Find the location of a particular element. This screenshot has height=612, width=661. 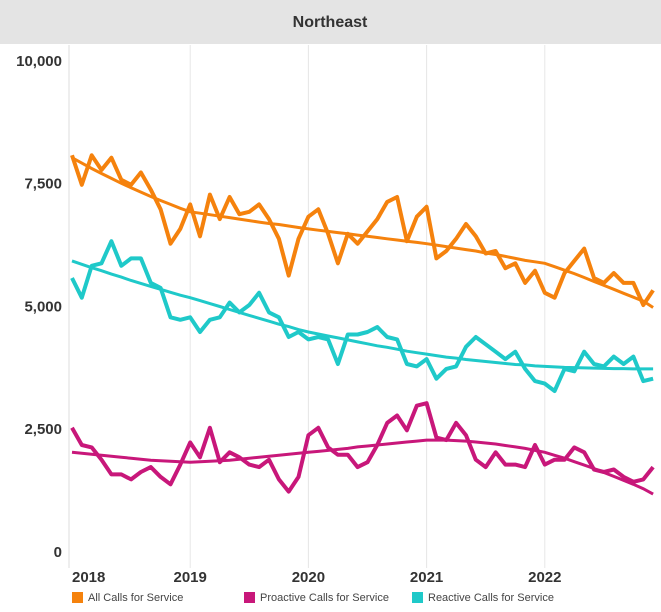

series-line is located at coordinates (362, 447).